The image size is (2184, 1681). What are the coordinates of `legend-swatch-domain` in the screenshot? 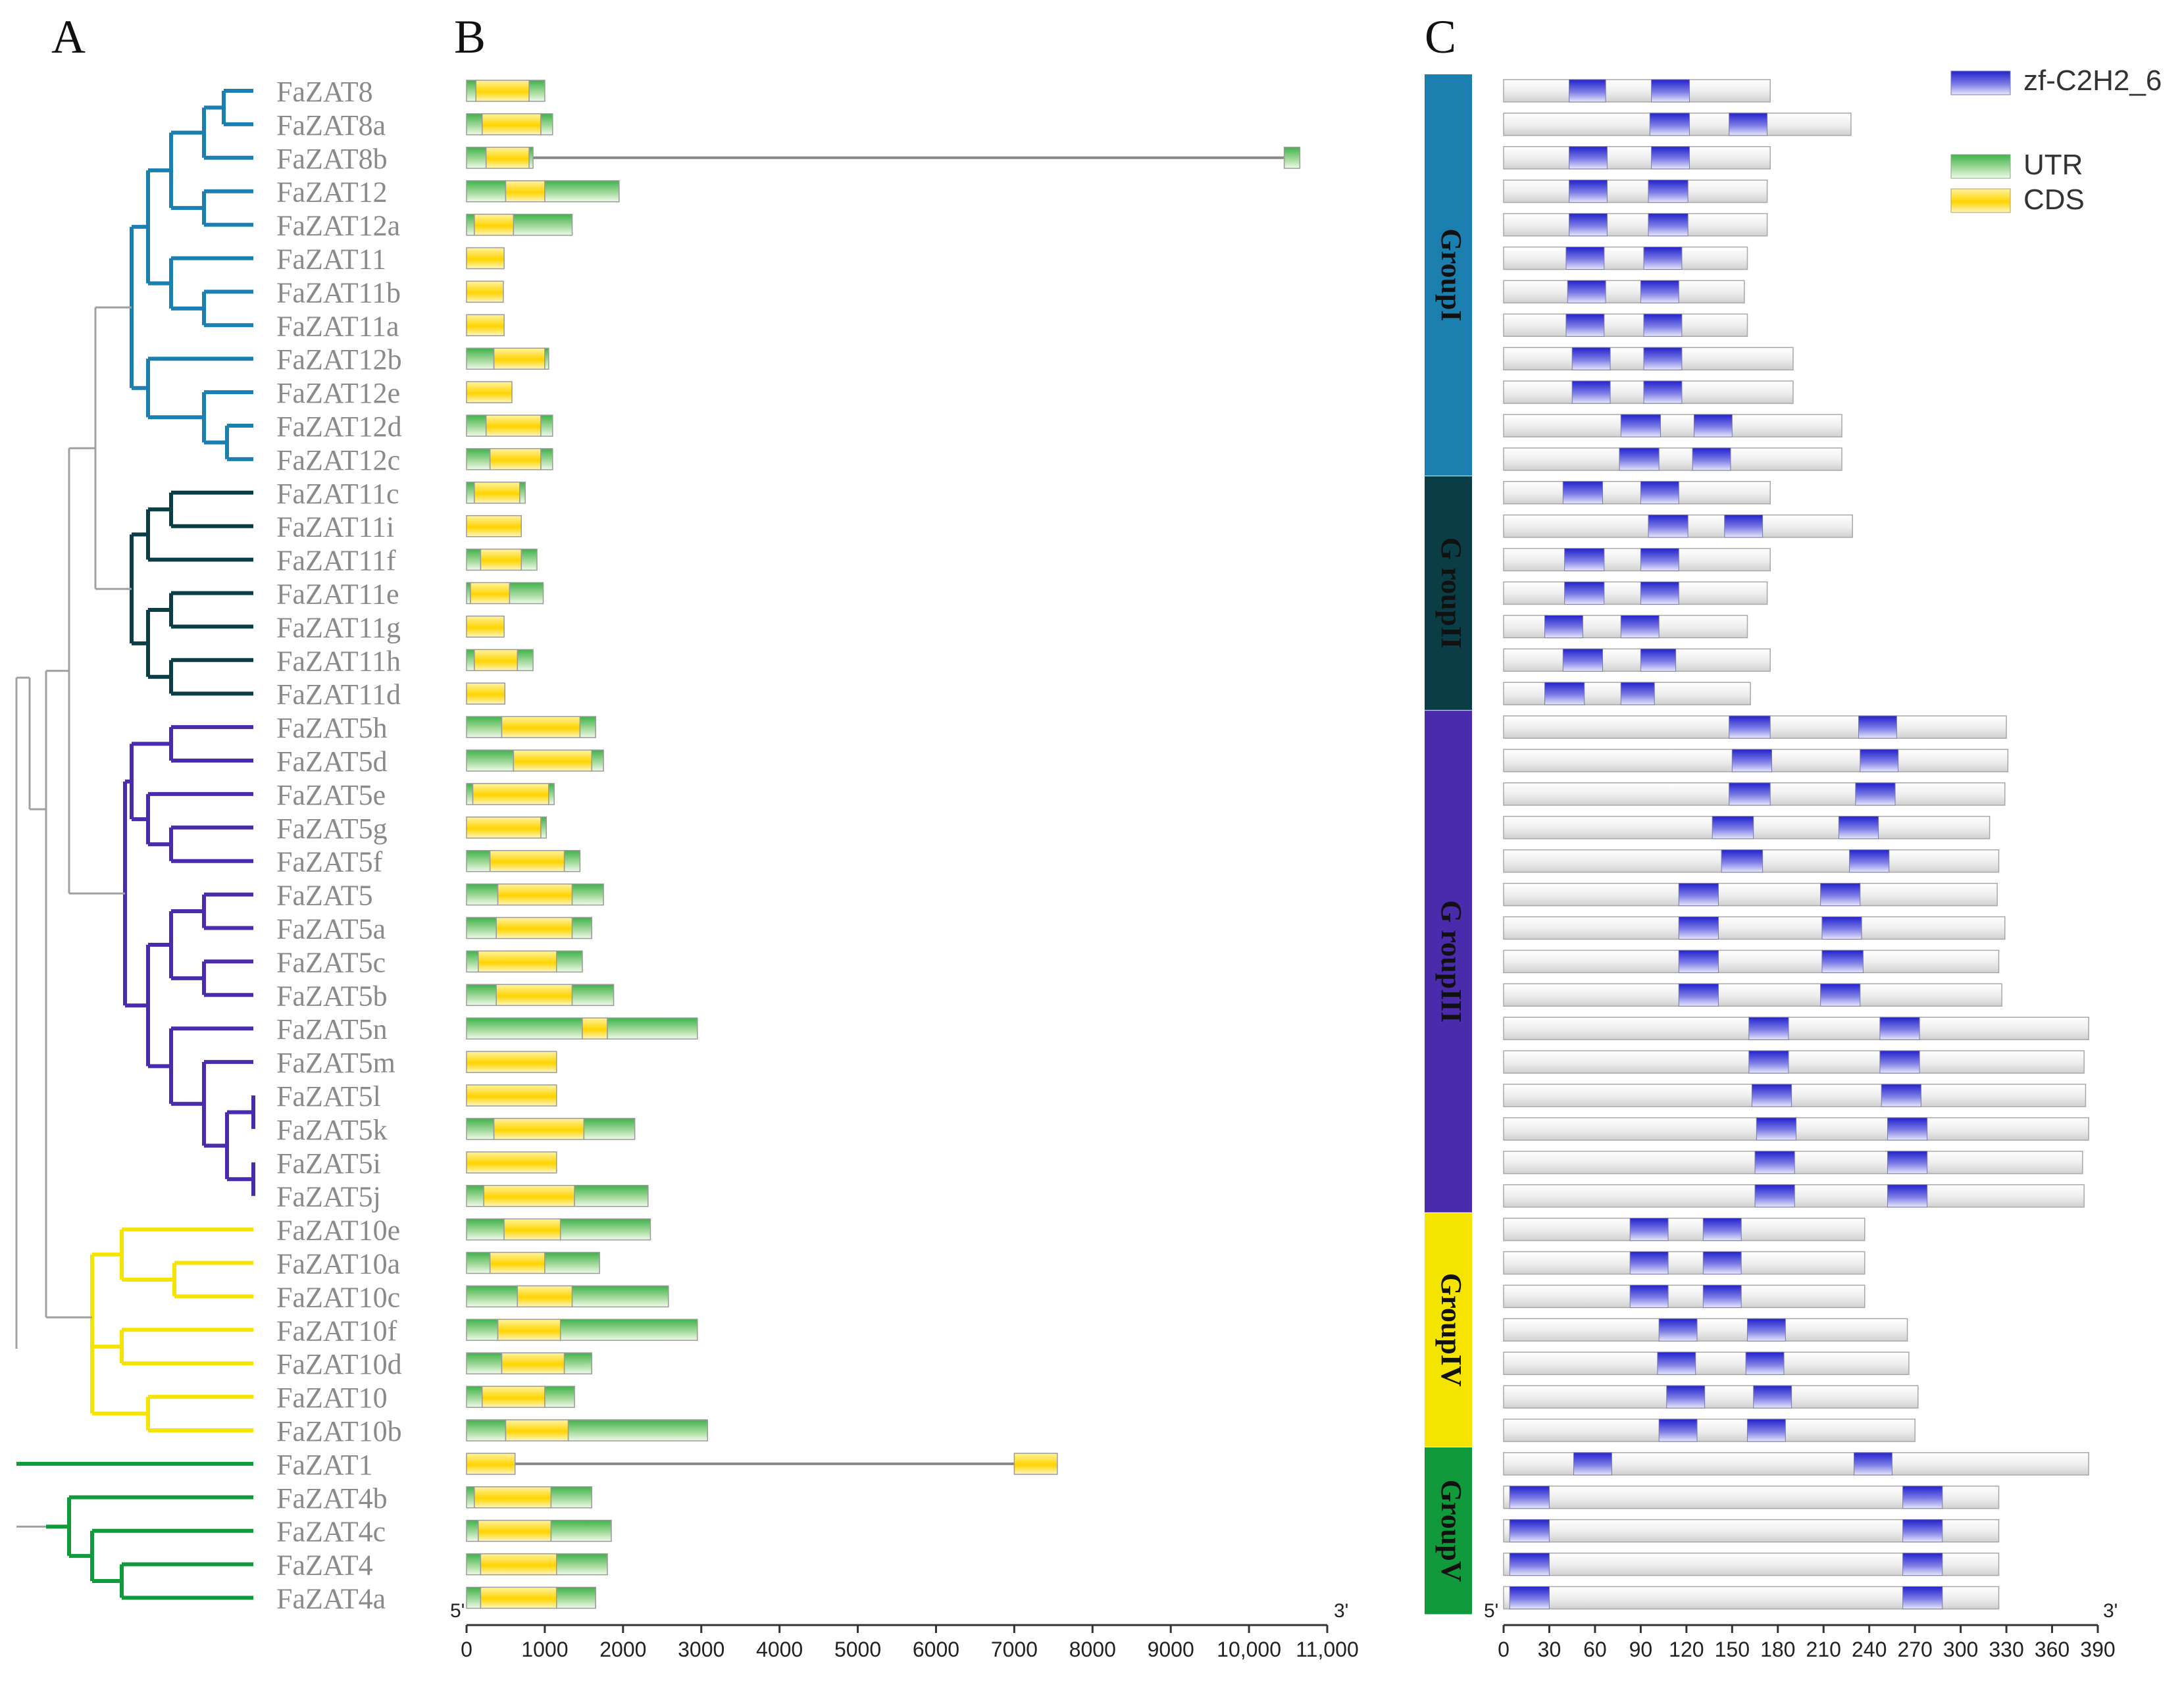 It's located at (1980, 82).